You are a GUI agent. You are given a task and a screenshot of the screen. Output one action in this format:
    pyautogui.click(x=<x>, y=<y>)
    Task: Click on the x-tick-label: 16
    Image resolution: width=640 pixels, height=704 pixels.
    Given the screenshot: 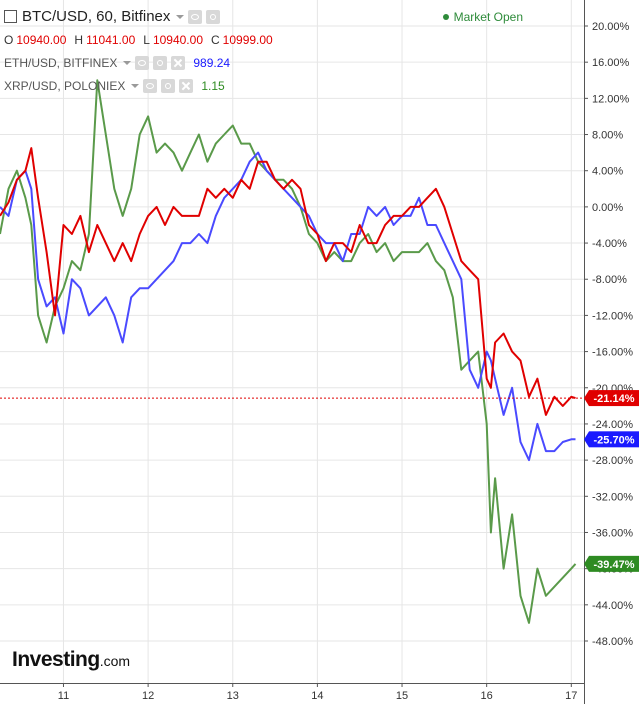 What is the action you would take?
    pyautogui.click(x=487, y=696)
    